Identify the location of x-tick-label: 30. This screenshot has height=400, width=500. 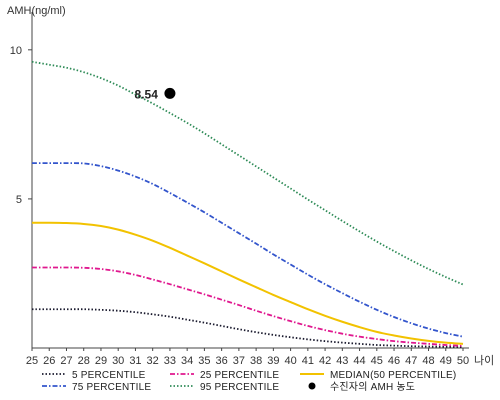
(118, 361).